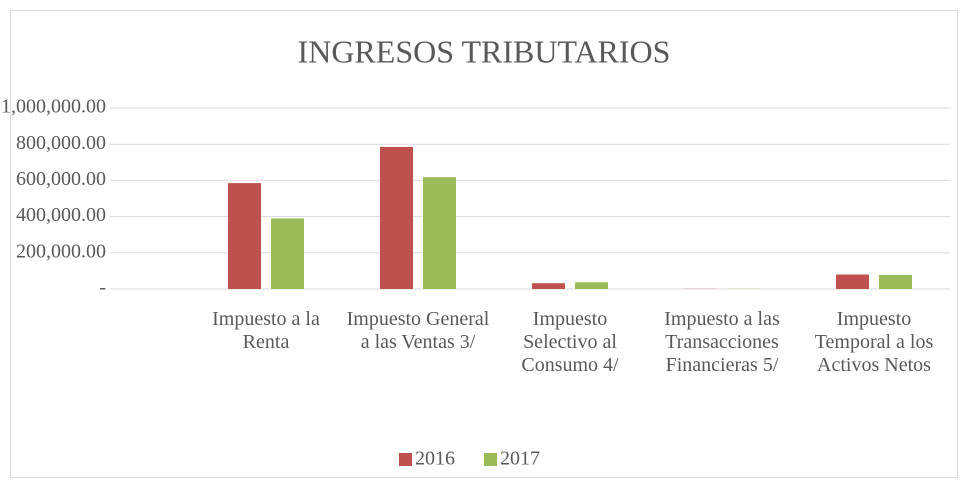 This screenshot has height=487, width=968. I want to click on x-tick-label: Impuesto Selectivo al Consumo 4/, so click(570, 342).